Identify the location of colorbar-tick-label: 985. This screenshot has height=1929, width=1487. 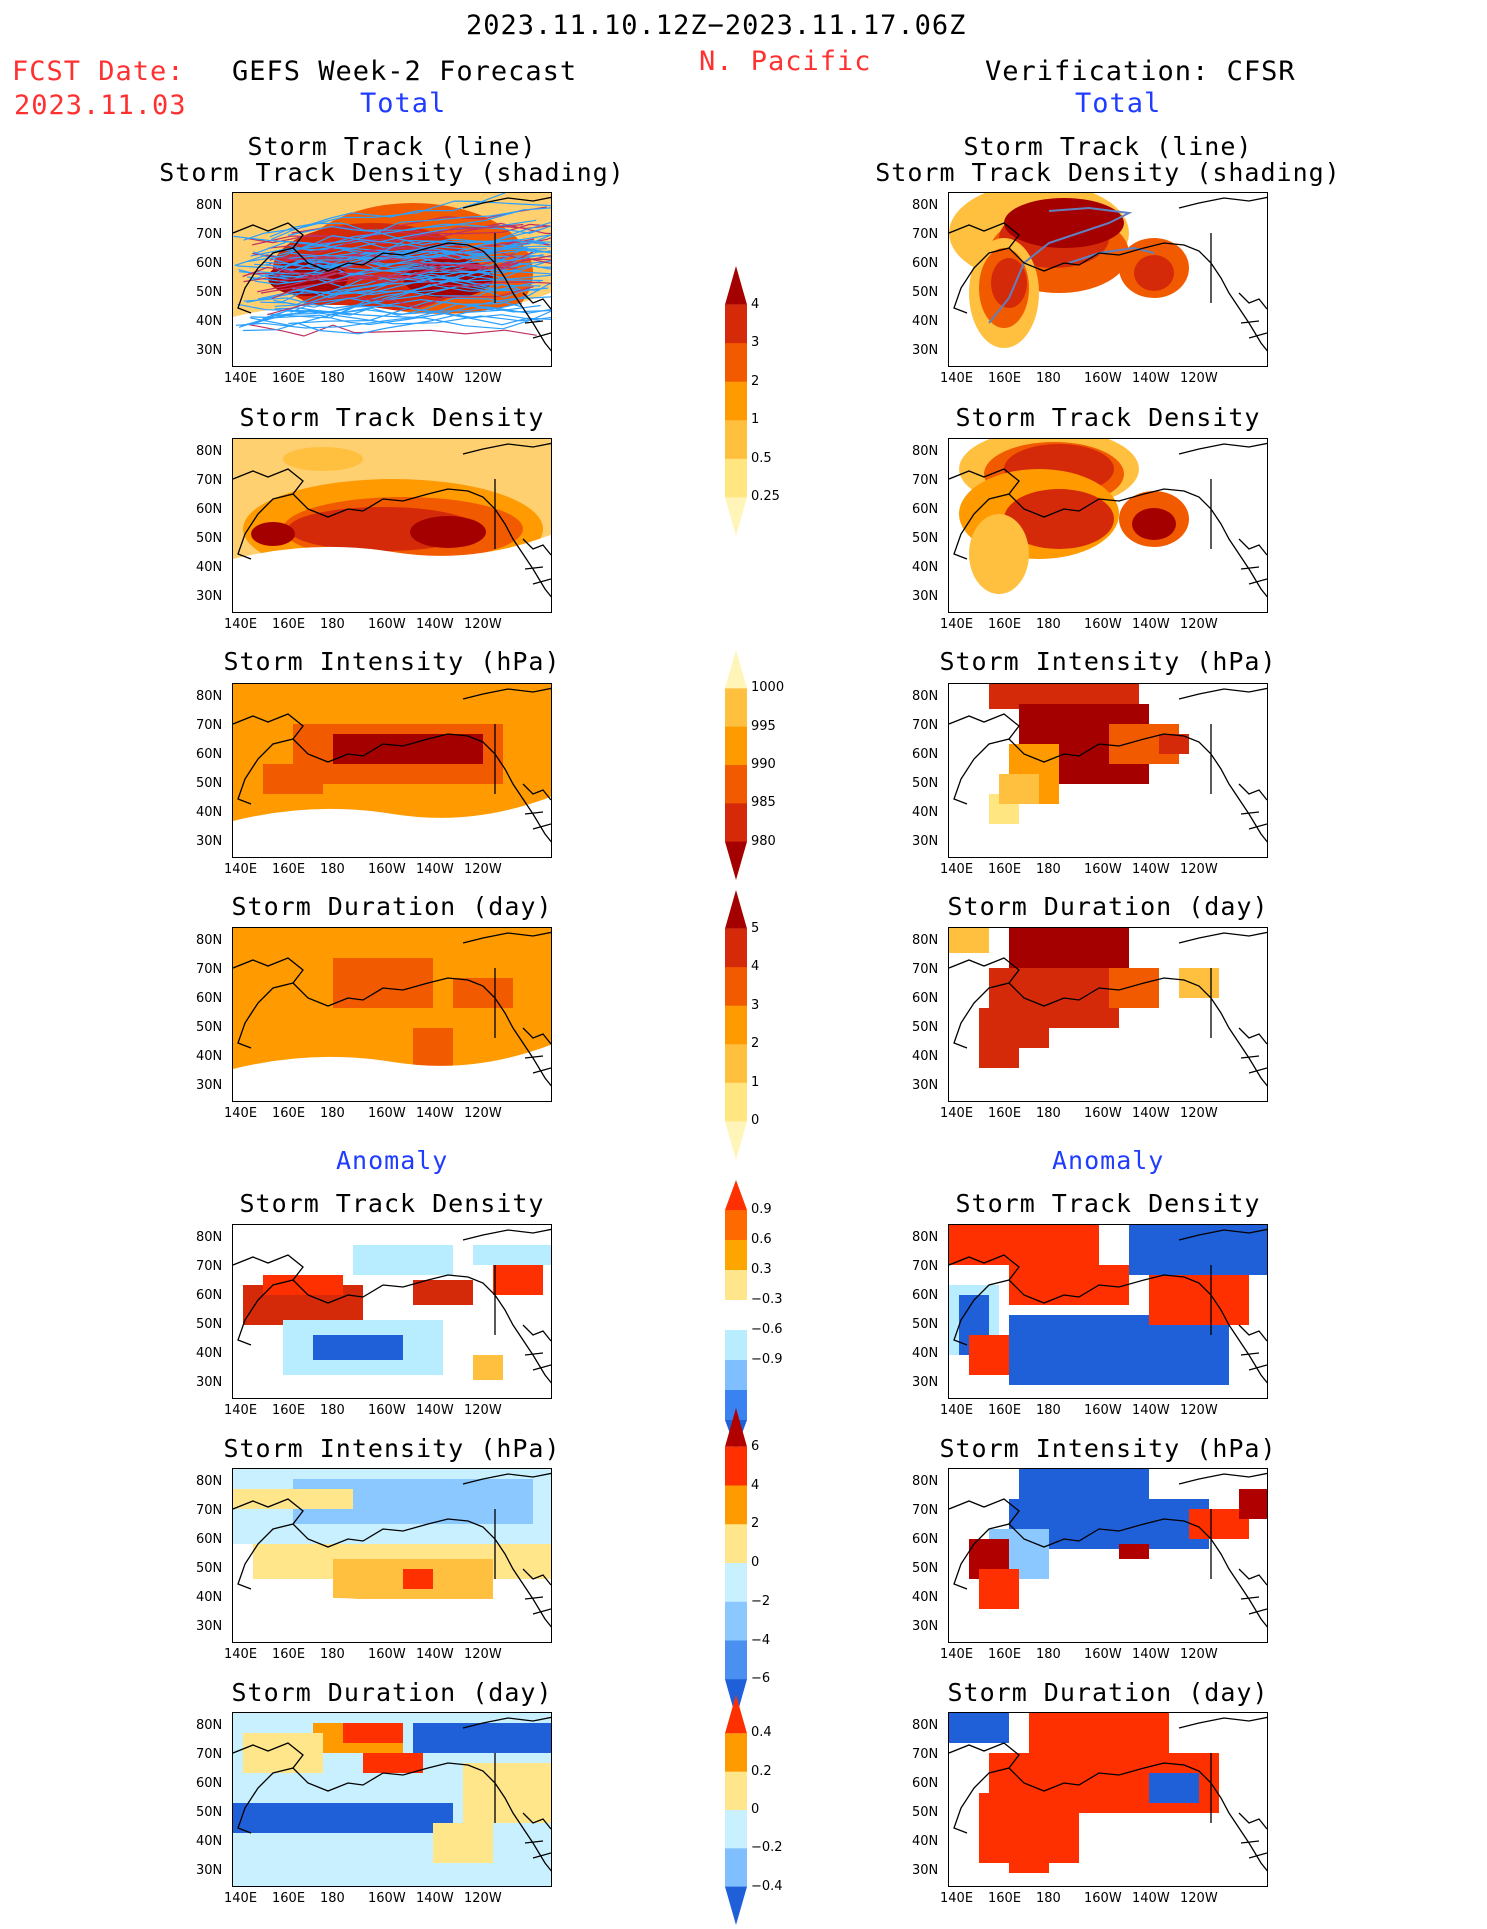
(763, 803).